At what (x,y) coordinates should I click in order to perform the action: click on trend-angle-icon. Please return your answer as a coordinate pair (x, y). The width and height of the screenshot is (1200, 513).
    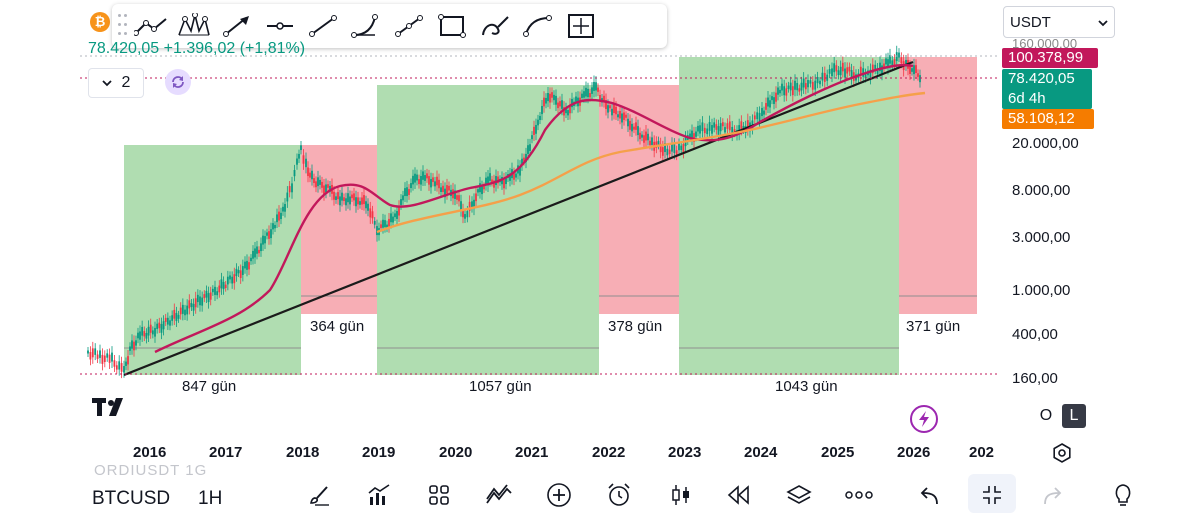
    Looking at the image, I should click on (151, 26).